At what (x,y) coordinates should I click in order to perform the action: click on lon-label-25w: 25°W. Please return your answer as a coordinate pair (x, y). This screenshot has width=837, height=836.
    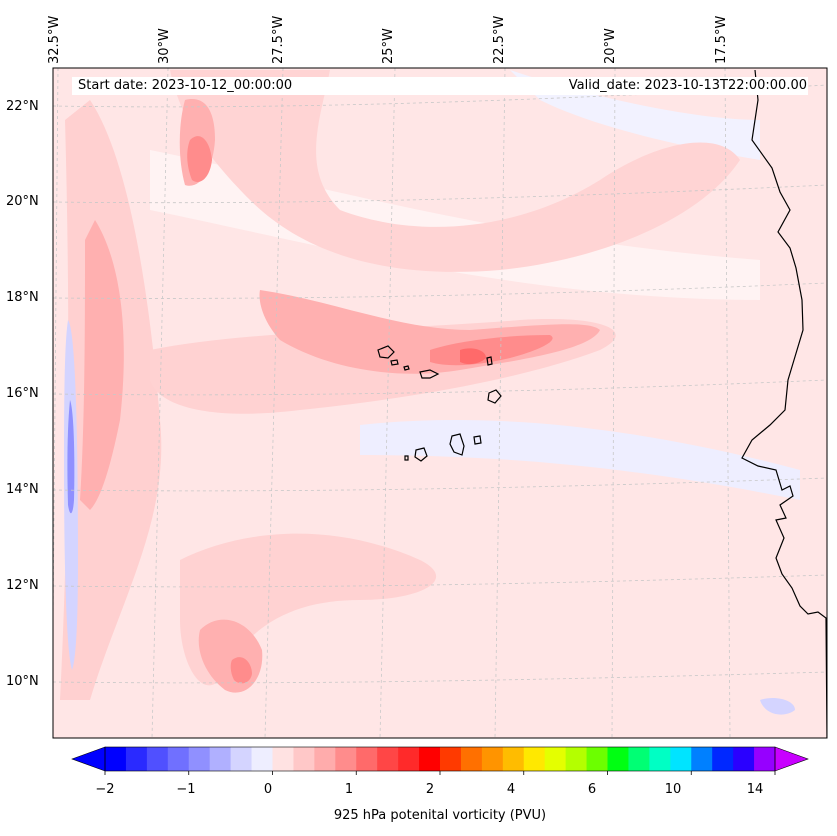
    Looking at the image, I should click on (393, 32).